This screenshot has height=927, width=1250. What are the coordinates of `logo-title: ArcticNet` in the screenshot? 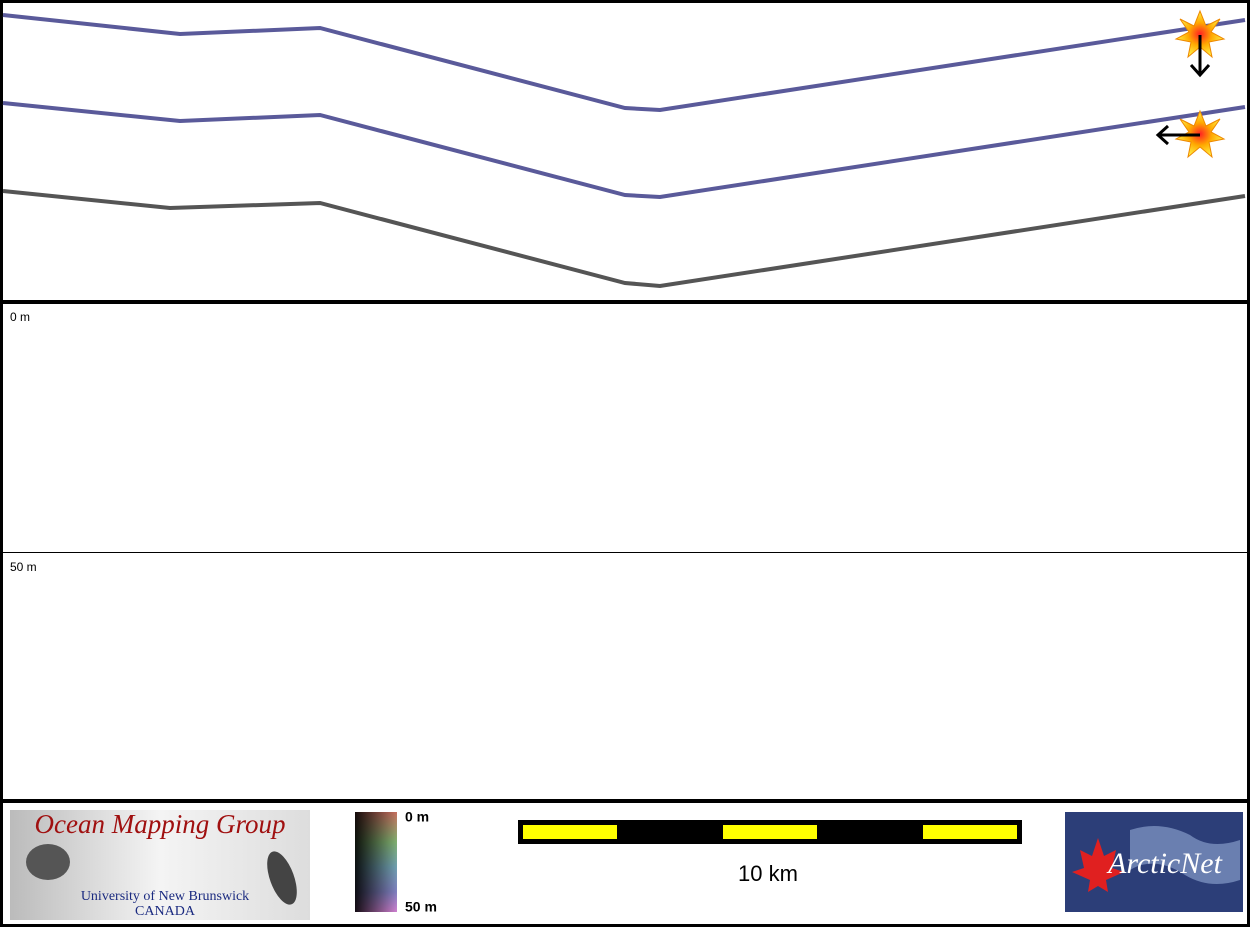 It's located at (1164, 863).